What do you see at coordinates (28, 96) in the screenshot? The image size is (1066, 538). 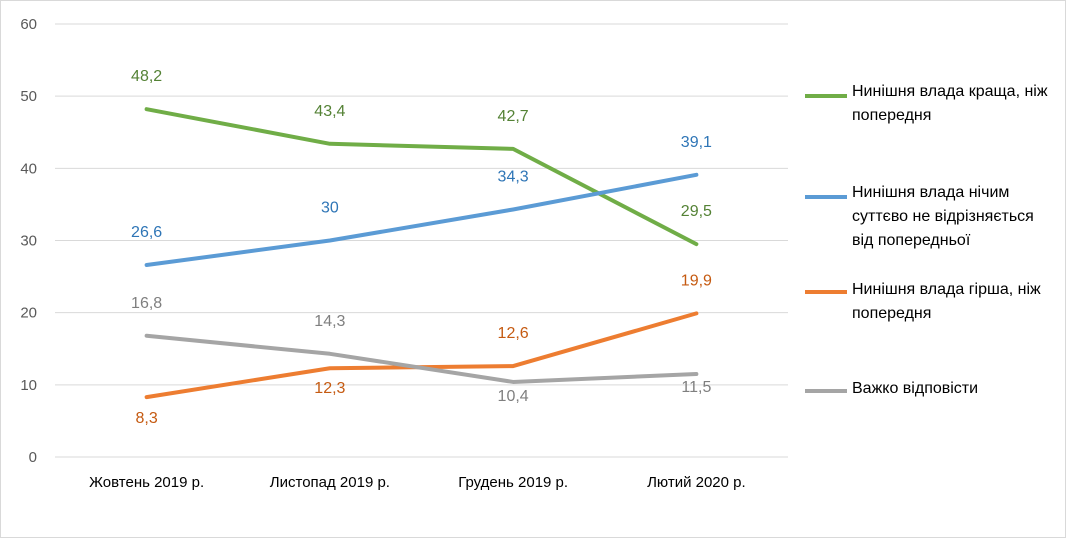 I see `y-tick-label: 50` at bounding box center [28, 96].